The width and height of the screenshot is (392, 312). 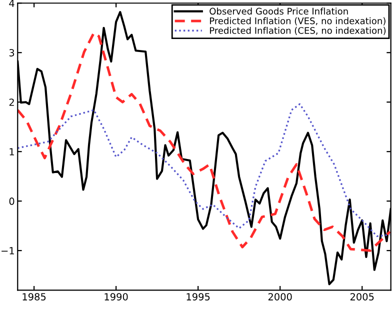 What do you see at coordinates (298, 21) in the screenshot?
I see `legend-label: Predicted Inflation (VES, no indexation)` at bounding box center [298, 21].